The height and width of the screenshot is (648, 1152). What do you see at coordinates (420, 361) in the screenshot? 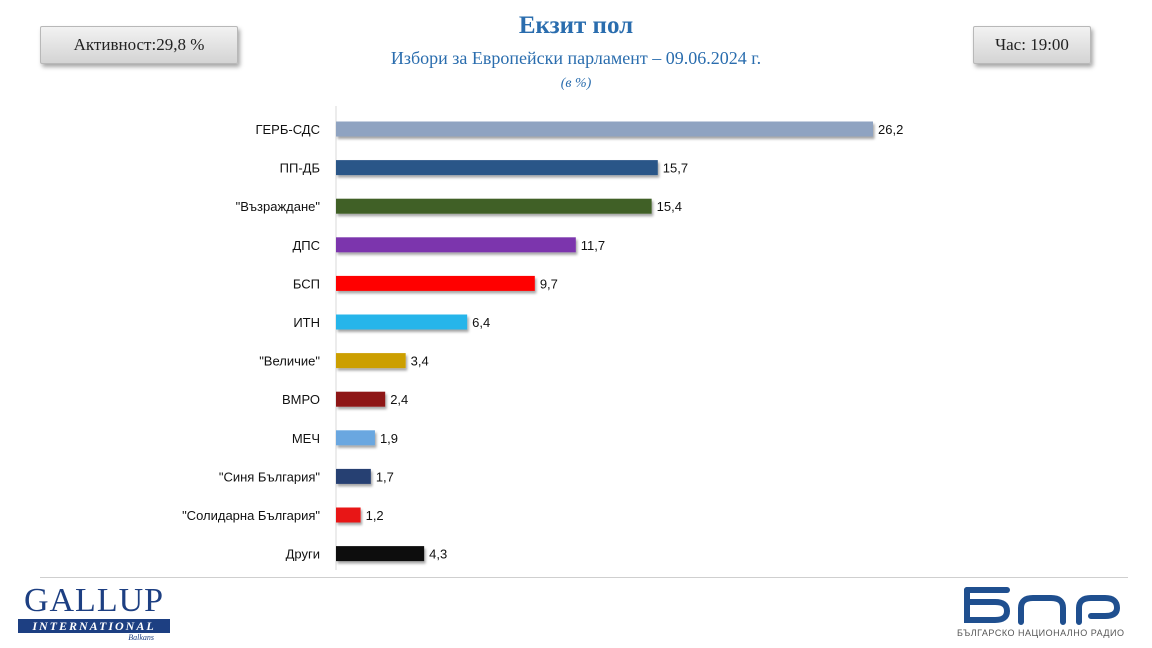
I see `value-label: 3,4` at bounding box center [420, 361].